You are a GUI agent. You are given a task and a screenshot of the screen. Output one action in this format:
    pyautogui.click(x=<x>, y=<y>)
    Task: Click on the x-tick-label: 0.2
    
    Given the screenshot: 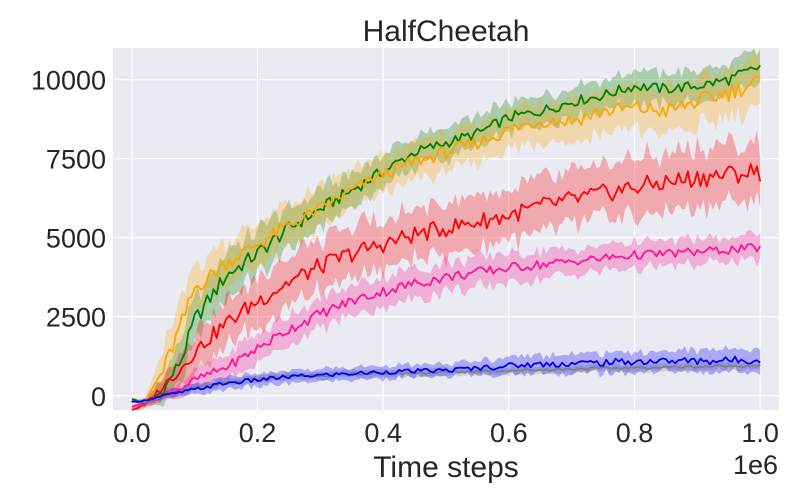 What is the action you would take?
    pyautogui.click(x=258, y=433)
    